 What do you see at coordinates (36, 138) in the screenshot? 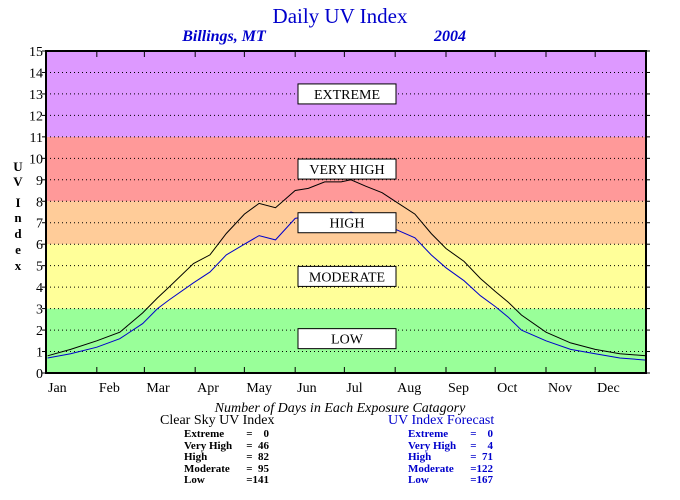
I see `y-tick-label: 11` at bounding box center [36, 138].